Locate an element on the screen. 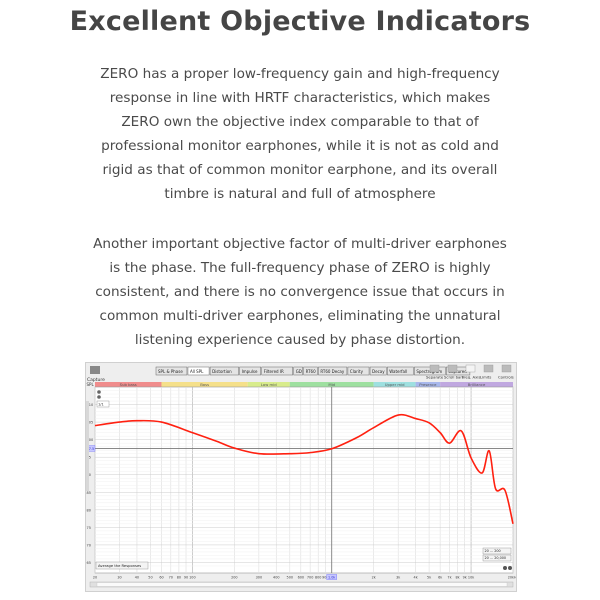  tool-label: Scroll bars is located at coordinates (454, 377).